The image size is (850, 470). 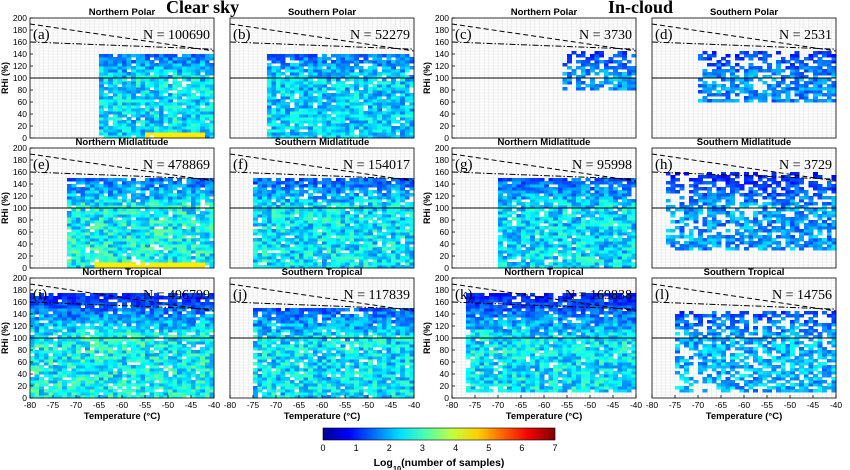 What do you see at coordinates (744, 272) in the screenshot?
I see `panel-title: Southern Tropical` at bounding box center [744, 272].